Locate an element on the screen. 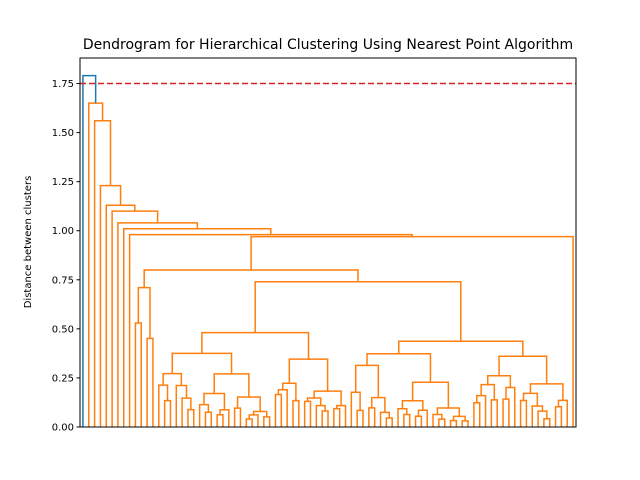  y-tick-label: 1.75 is located at coordinates (63, 84).